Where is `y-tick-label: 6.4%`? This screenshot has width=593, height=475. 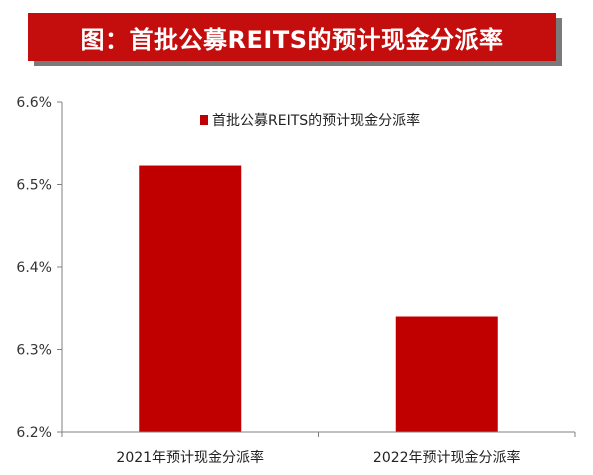
y-tick-label: 6.4% is located at coordinates (34, 268).